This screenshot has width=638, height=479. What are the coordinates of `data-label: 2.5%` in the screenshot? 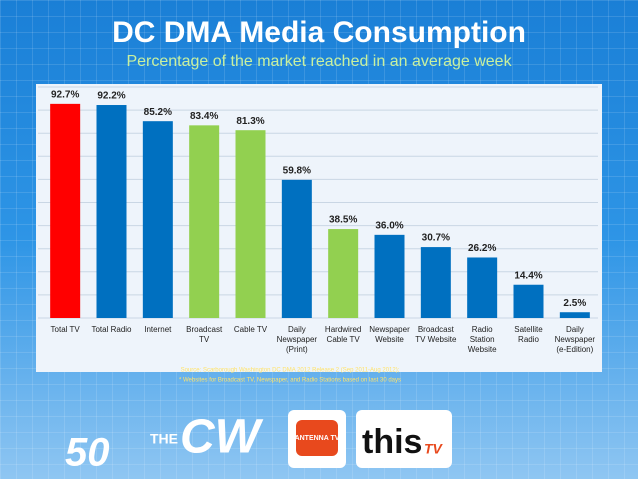 It's located at (574, 303).